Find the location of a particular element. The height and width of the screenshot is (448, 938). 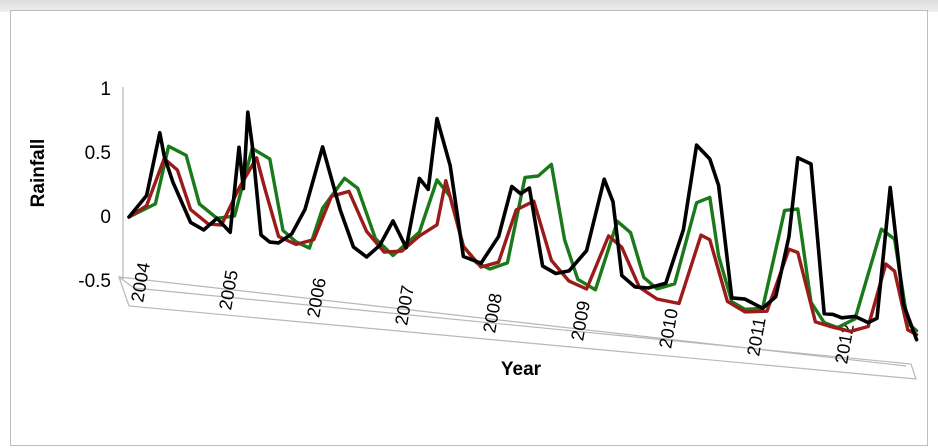

top-shadow-band is located at coordinates (469, 6).